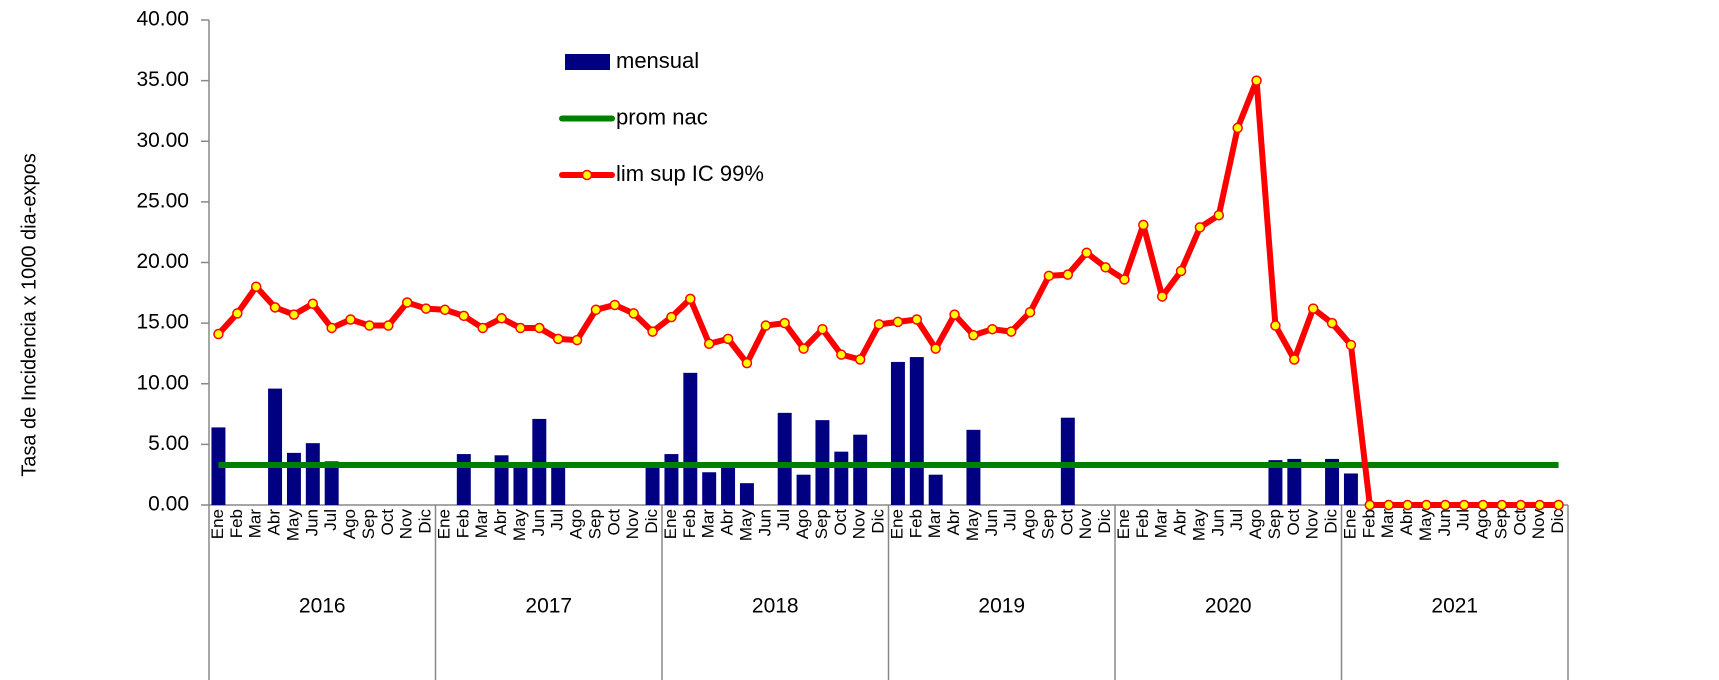 The height and width of the screenshot is (680, 1719). Describe the element at coordinates (548, 606) in the screenshot. I see `year-label: 2017` at that location.